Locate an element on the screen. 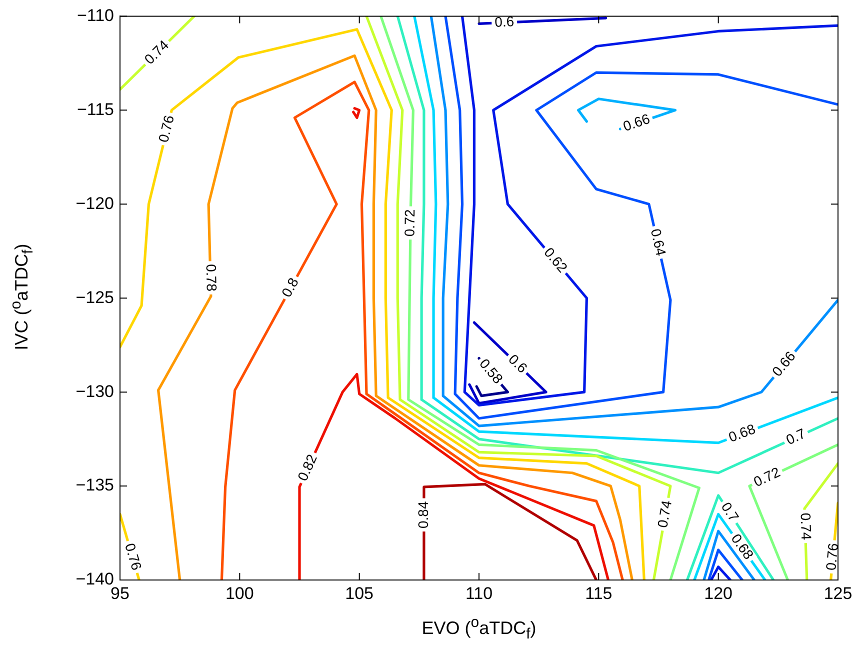 The image size is (861, 653). x-tick-label: 115 is located at coordinates (598, 593).